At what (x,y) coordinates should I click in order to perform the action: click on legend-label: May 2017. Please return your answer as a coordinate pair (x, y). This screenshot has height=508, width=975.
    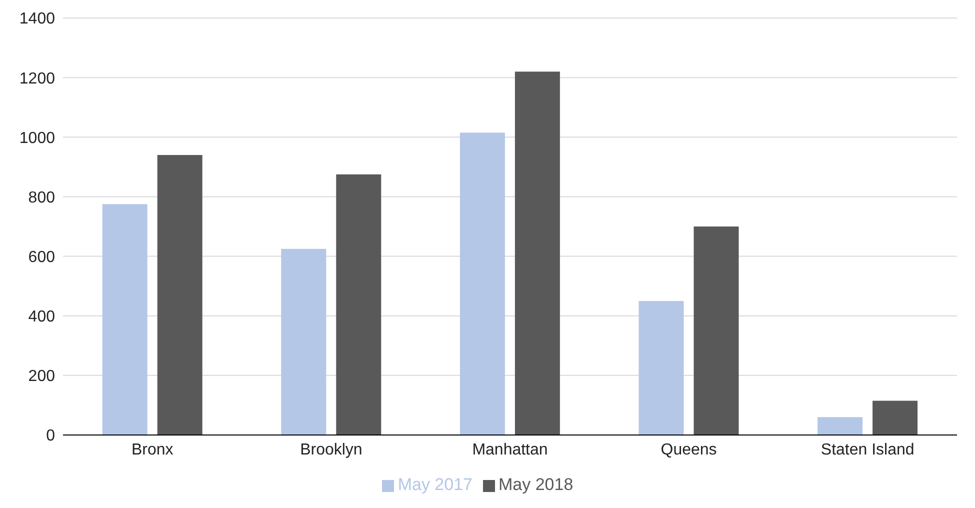
    Looking at the image, I should click on (435, 484).